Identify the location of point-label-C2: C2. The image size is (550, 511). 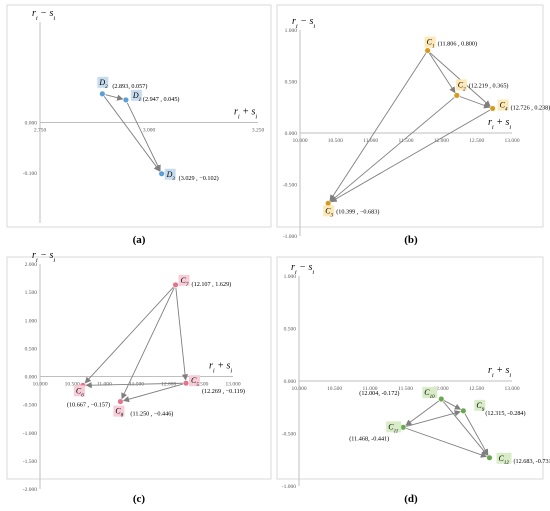
(462, 86).